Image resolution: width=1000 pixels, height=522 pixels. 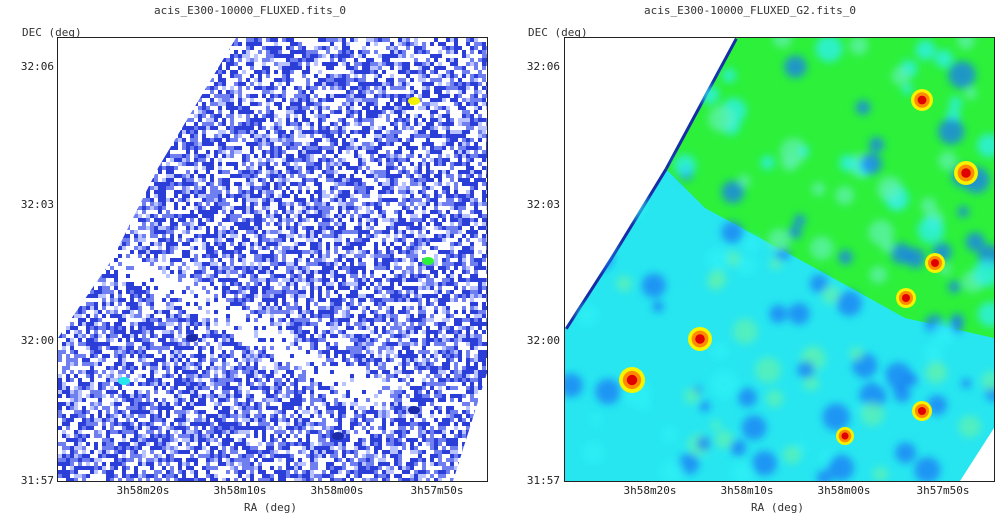 What do you see at coordinates (37, 204) in the screenshot?
I see `left-ytick: 32:03` at bounding box center [37, 204].